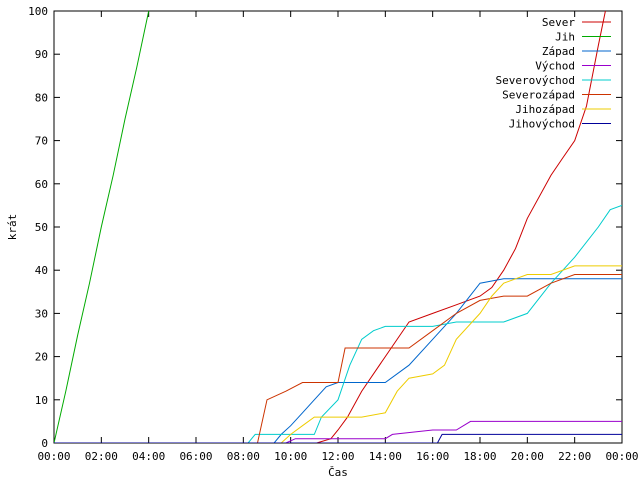 This screenshot has height=480, width=640. I want to click on legend-label: Severovýchod, so click(535, 80).